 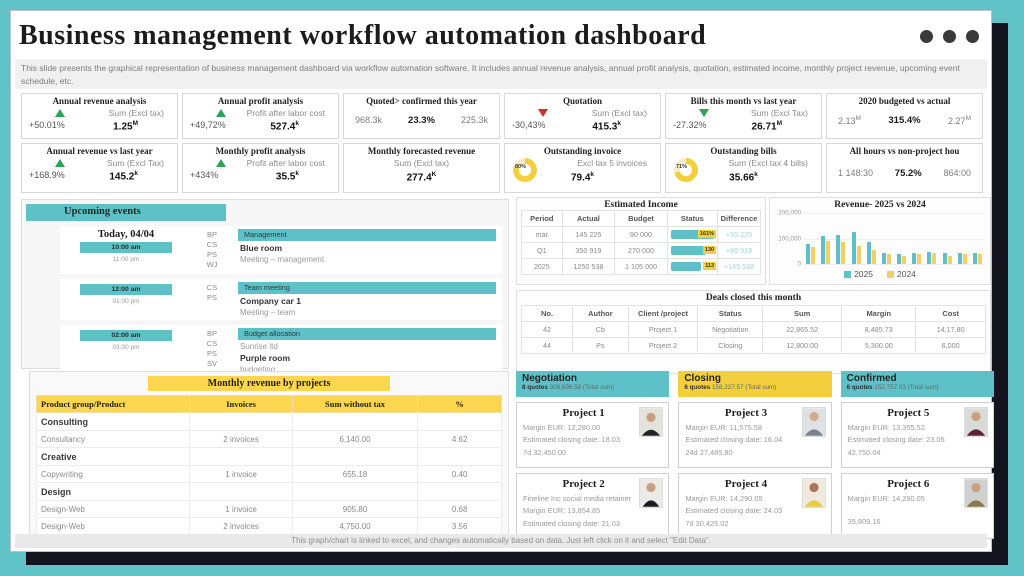 I want to click on estimated-income-title: Estimated Income, so click(x=641, y=205).